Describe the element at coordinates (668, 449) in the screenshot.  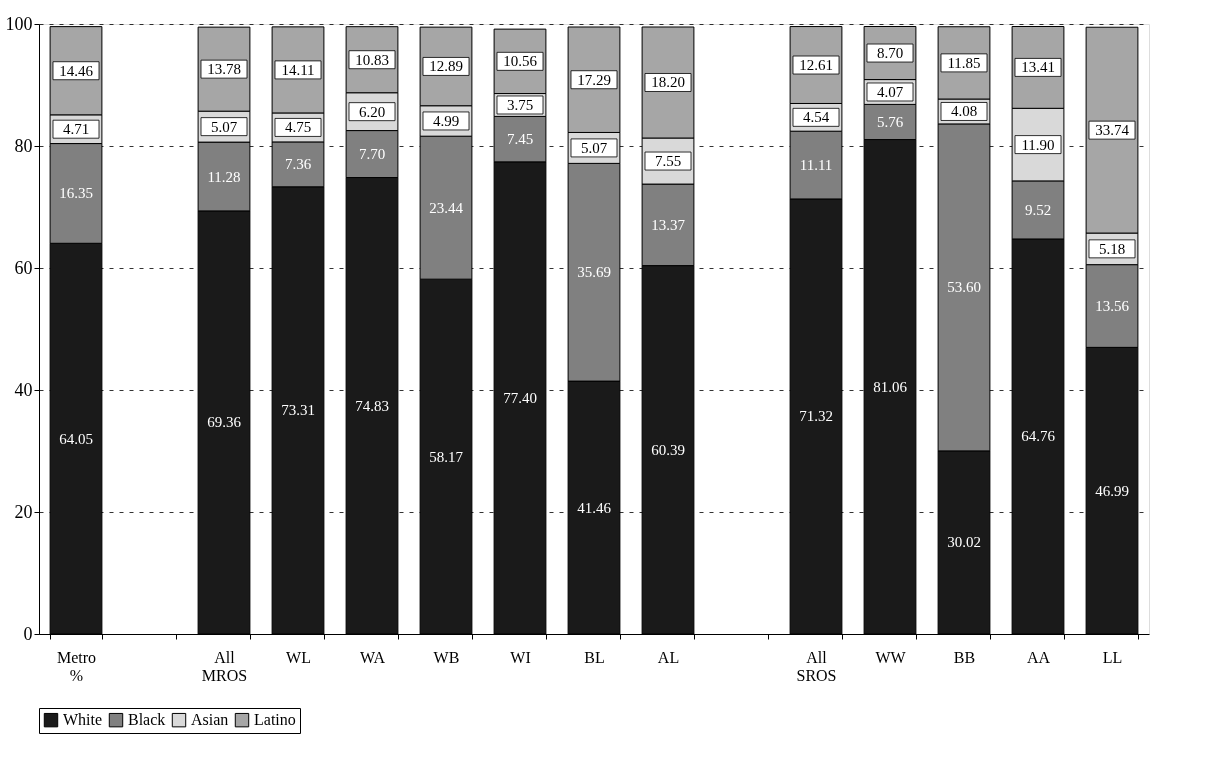
I see `data-label: 60.39` at that location.